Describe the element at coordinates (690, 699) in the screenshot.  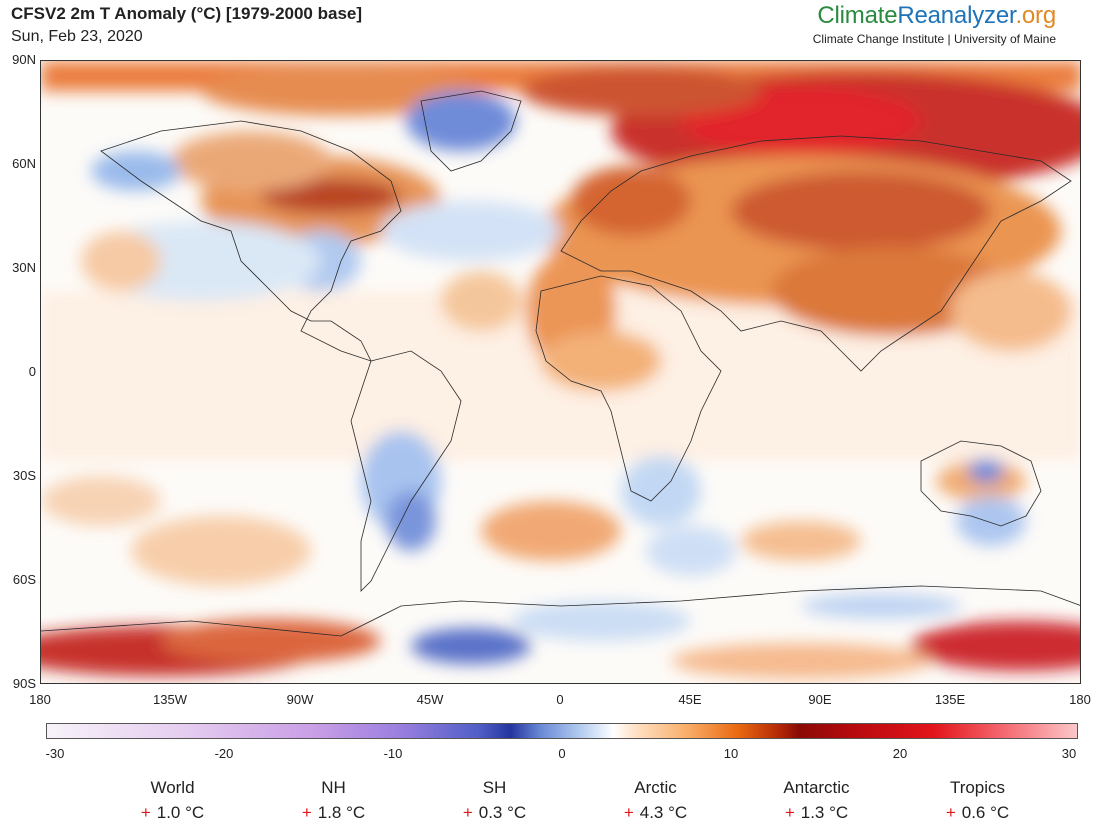
I see `lon-label-45e: 45E` at that location.